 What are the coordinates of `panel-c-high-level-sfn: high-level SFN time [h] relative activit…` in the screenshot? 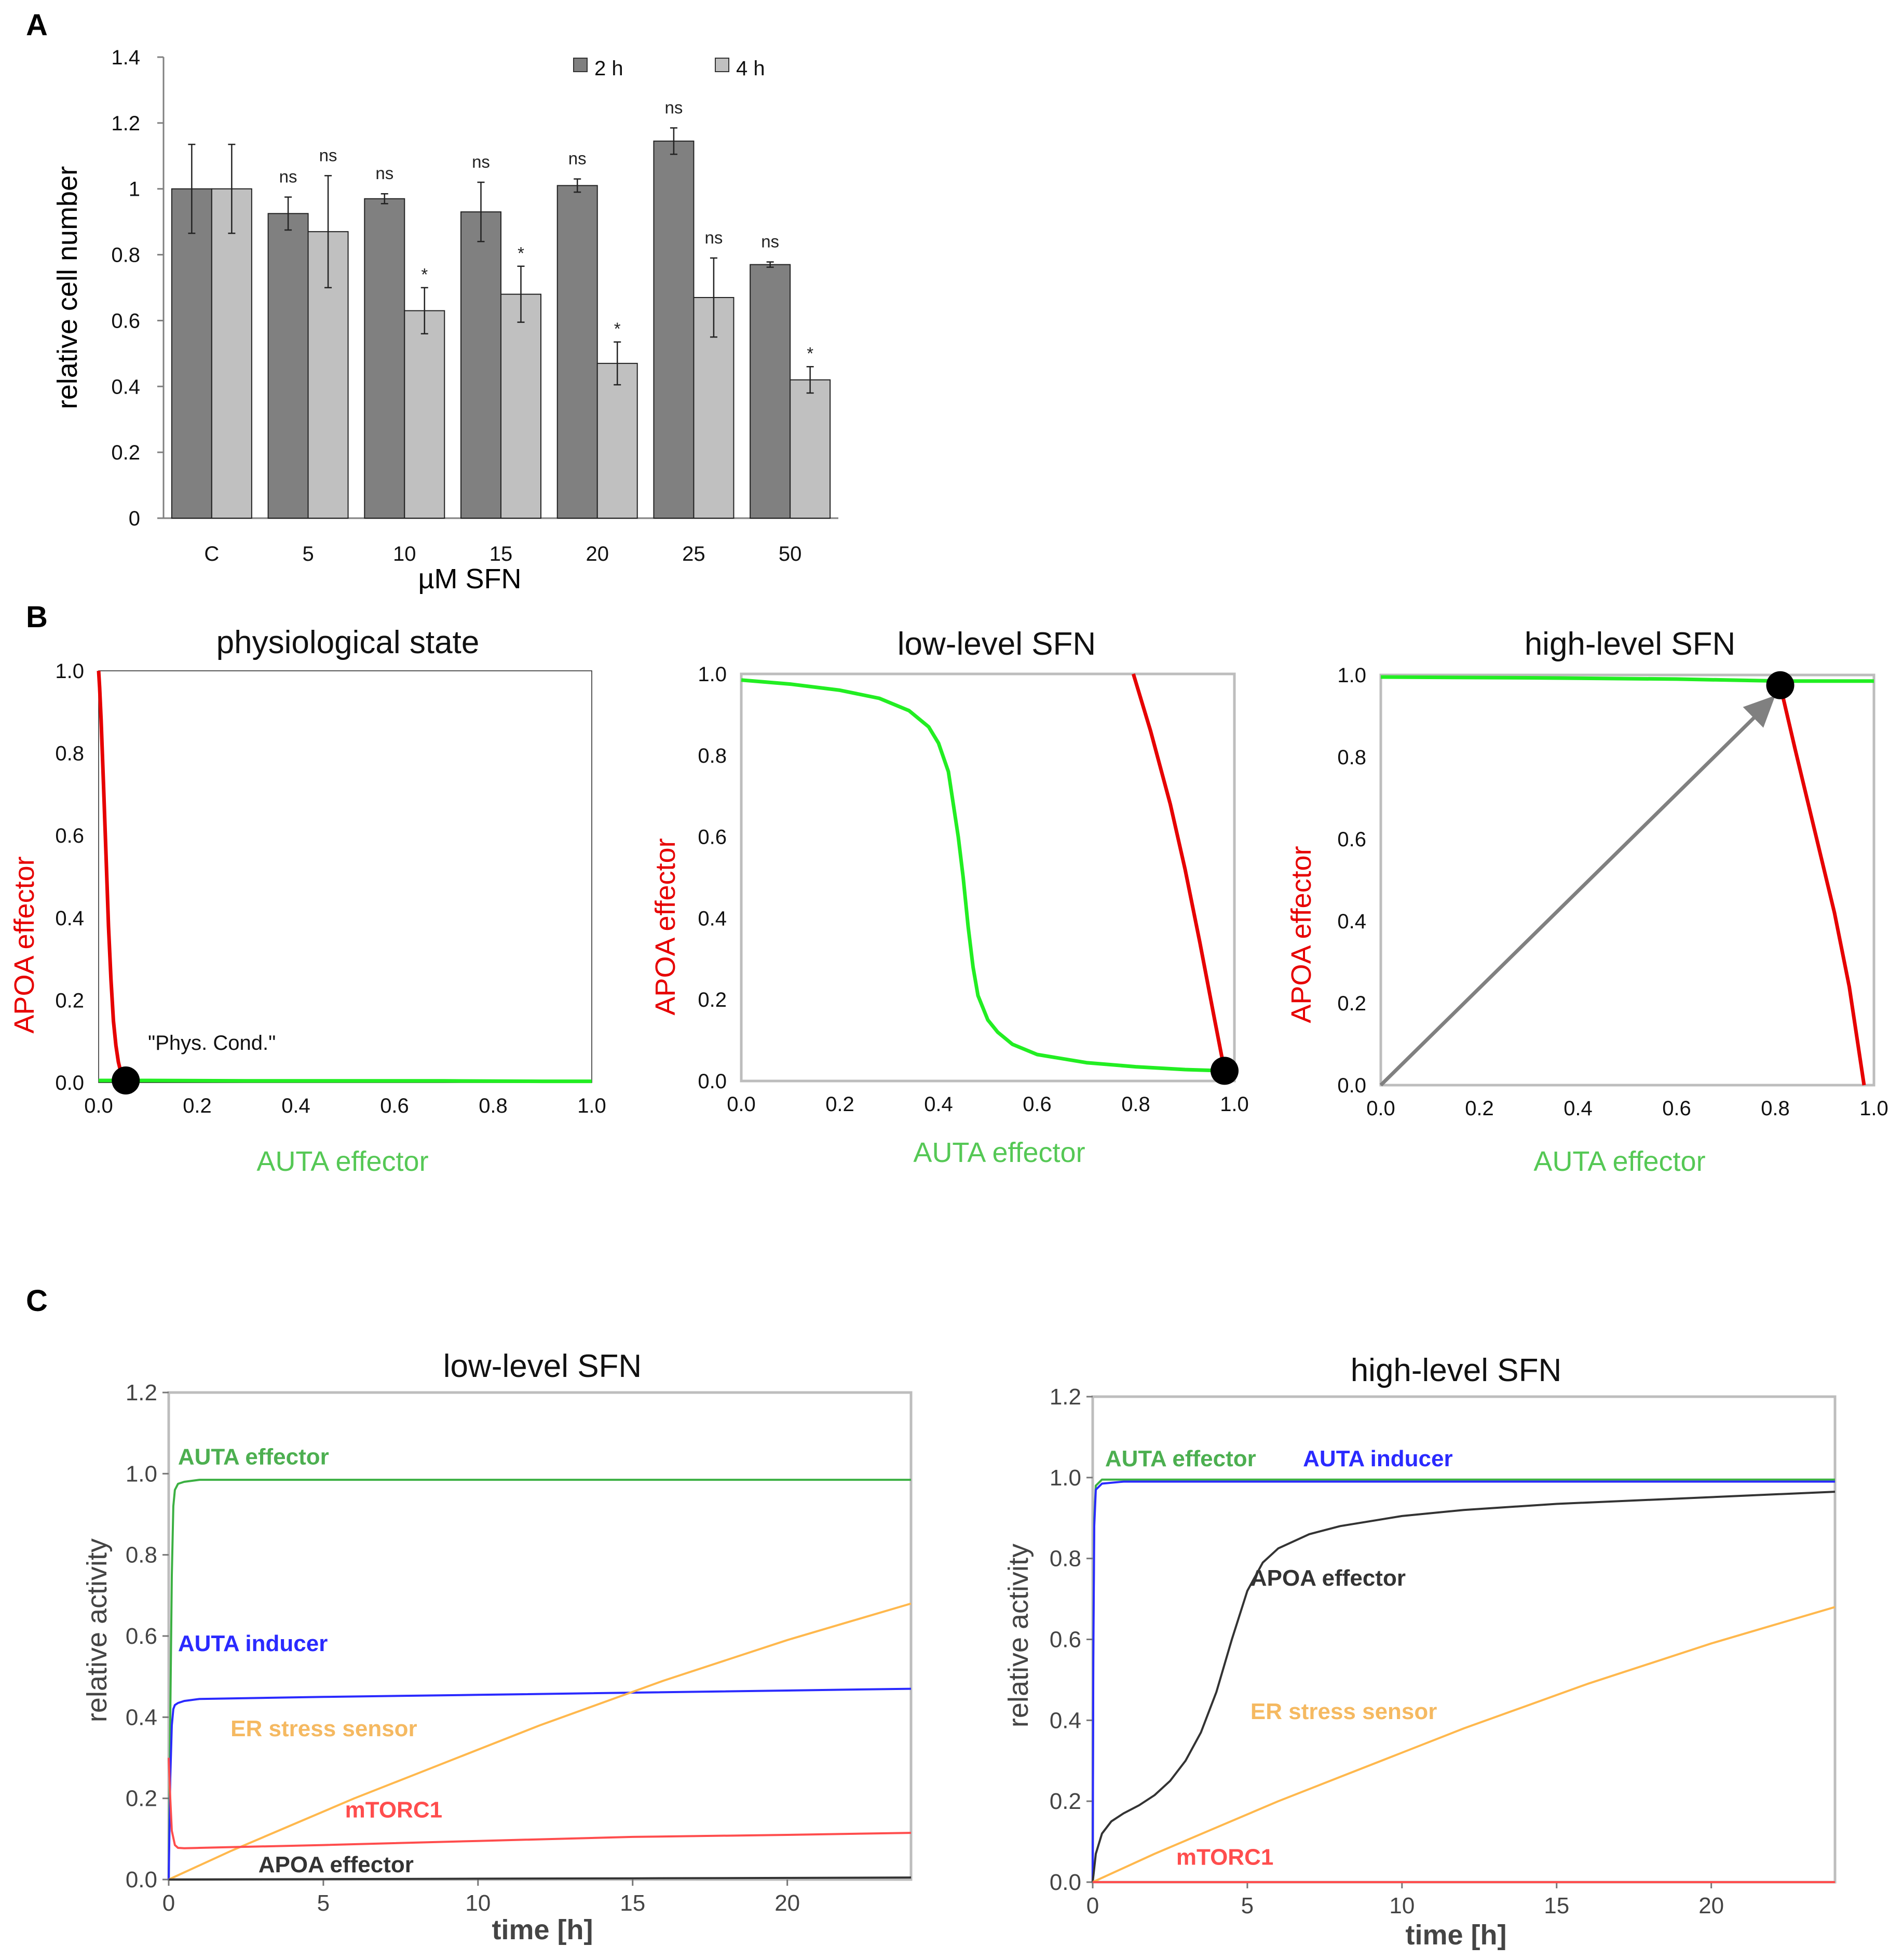 It's located at (1420, 1652).